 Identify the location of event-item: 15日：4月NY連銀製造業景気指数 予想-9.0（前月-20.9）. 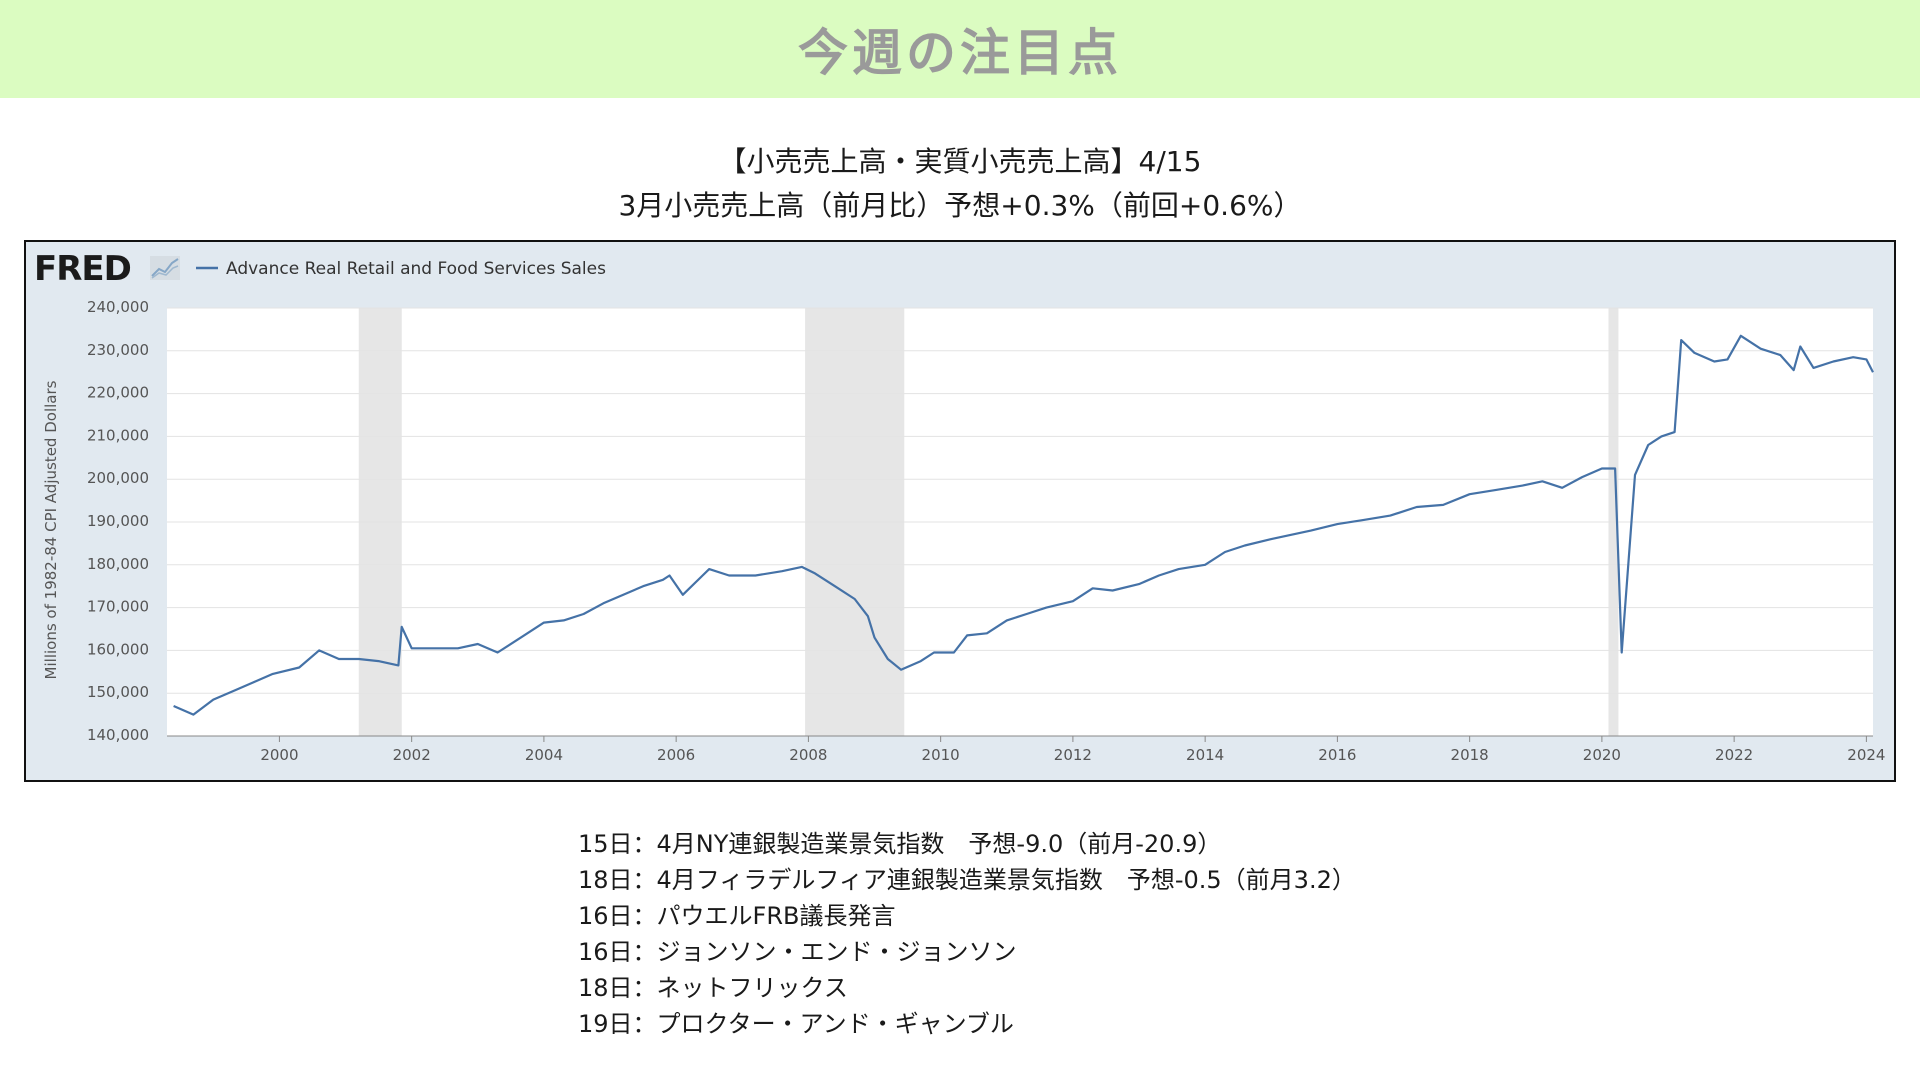
(900, 844).